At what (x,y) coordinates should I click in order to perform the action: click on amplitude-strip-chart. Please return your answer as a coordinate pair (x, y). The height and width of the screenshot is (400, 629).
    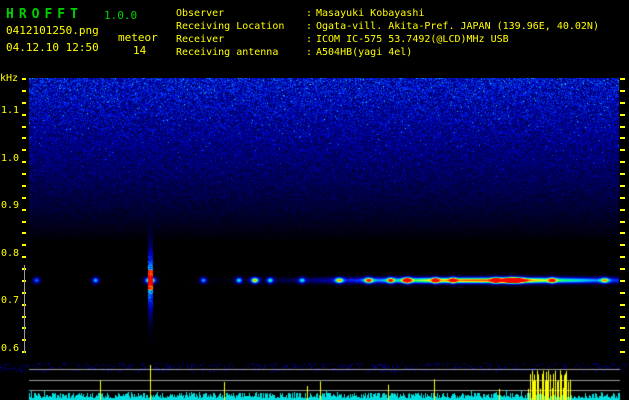
    Looking at the image, I should click on (314, 381).